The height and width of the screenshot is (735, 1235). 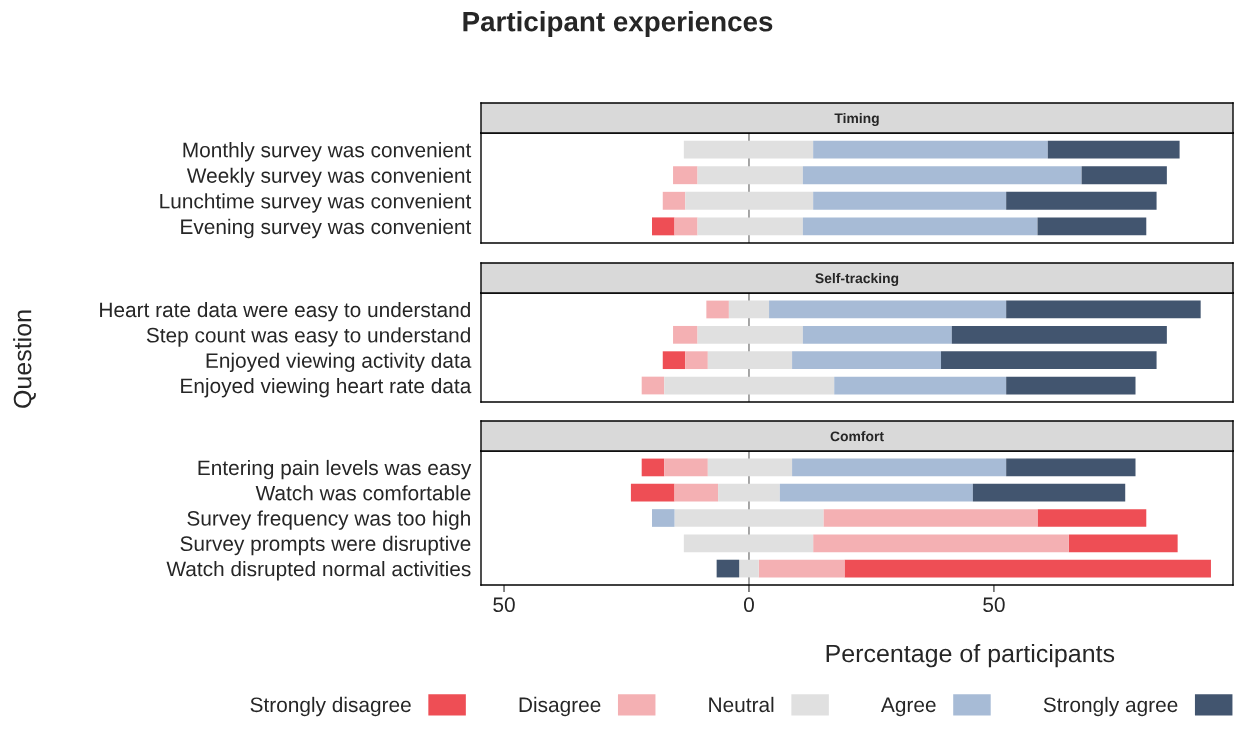 I want to click on y-tick-label: Monthly survey was convenient, so click(x=327, y=152).